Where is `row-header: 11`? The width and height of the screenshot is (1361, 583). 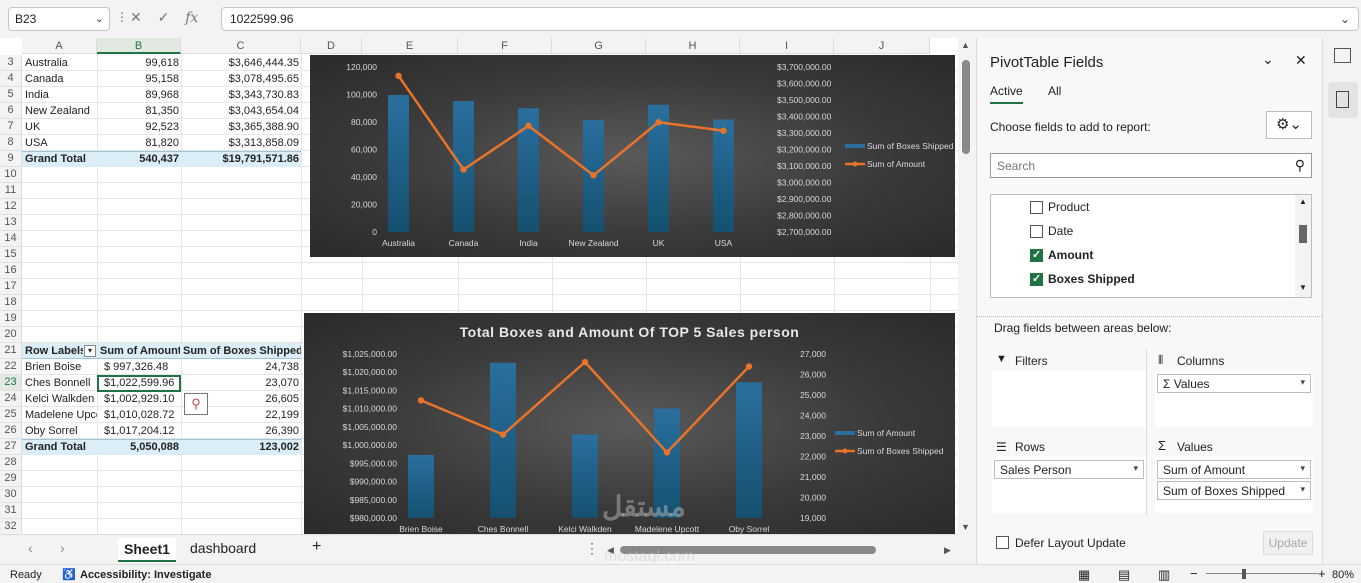
row-header: 11 is located at coordinates (11, 191).